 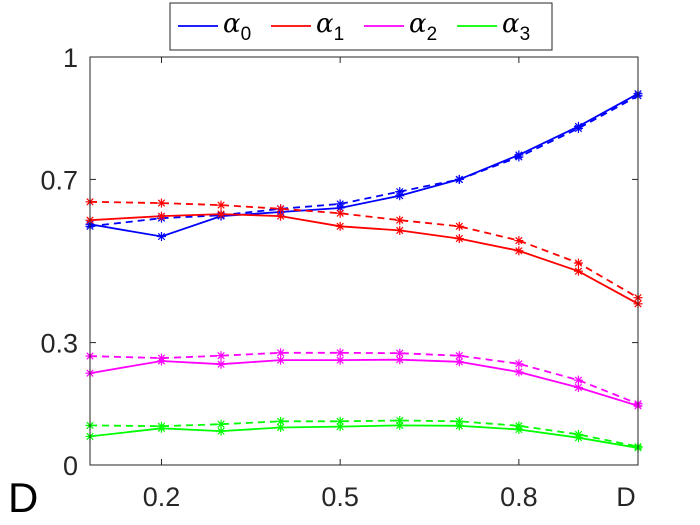 I want to click on y-tick-label: 0.3, so click(x=59, y=344).